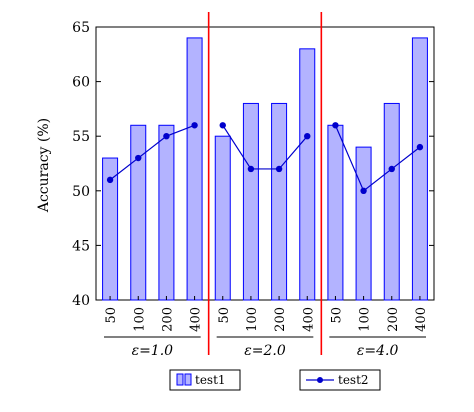 This screenshot has height=412, width=474. I want to click on y-tick-label: 45, so click(81, 246).